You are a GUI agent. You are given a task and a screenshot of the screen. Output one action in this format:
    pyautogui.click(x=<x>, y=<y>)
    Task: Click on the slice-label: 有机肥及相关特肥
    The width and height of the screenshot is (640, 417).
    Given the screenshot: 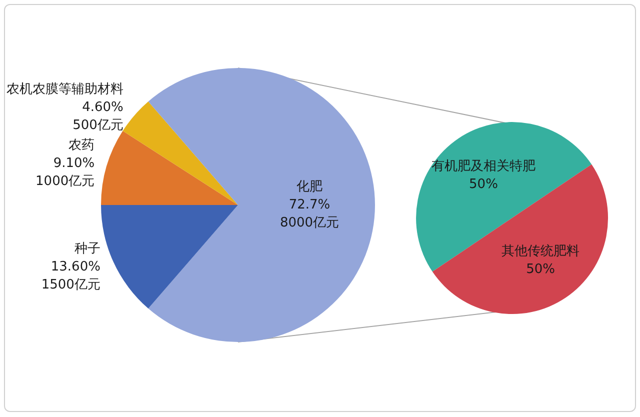 What is the action you would take?
    pyautogui.click(x=483, y=166)
    